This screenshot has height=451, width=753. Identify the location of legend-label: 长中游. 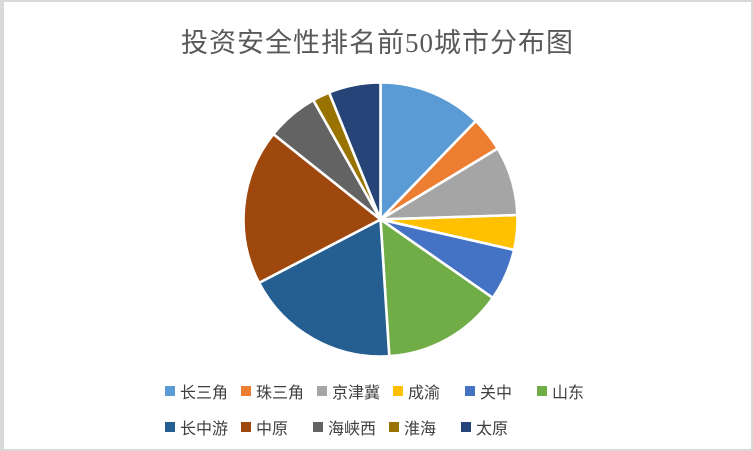
(204, 429).